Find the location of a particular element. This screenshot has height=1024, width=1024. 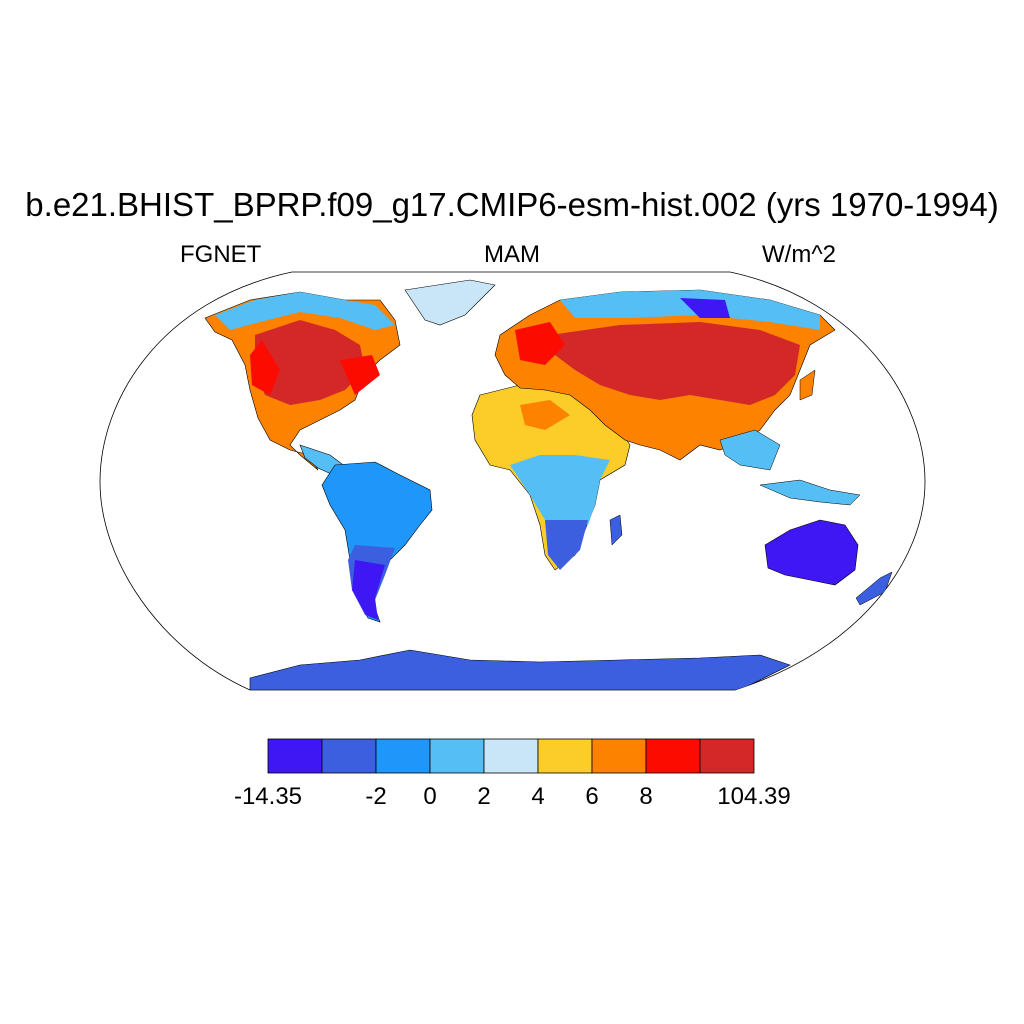

region-greenland is located at coordinates (450, 302).